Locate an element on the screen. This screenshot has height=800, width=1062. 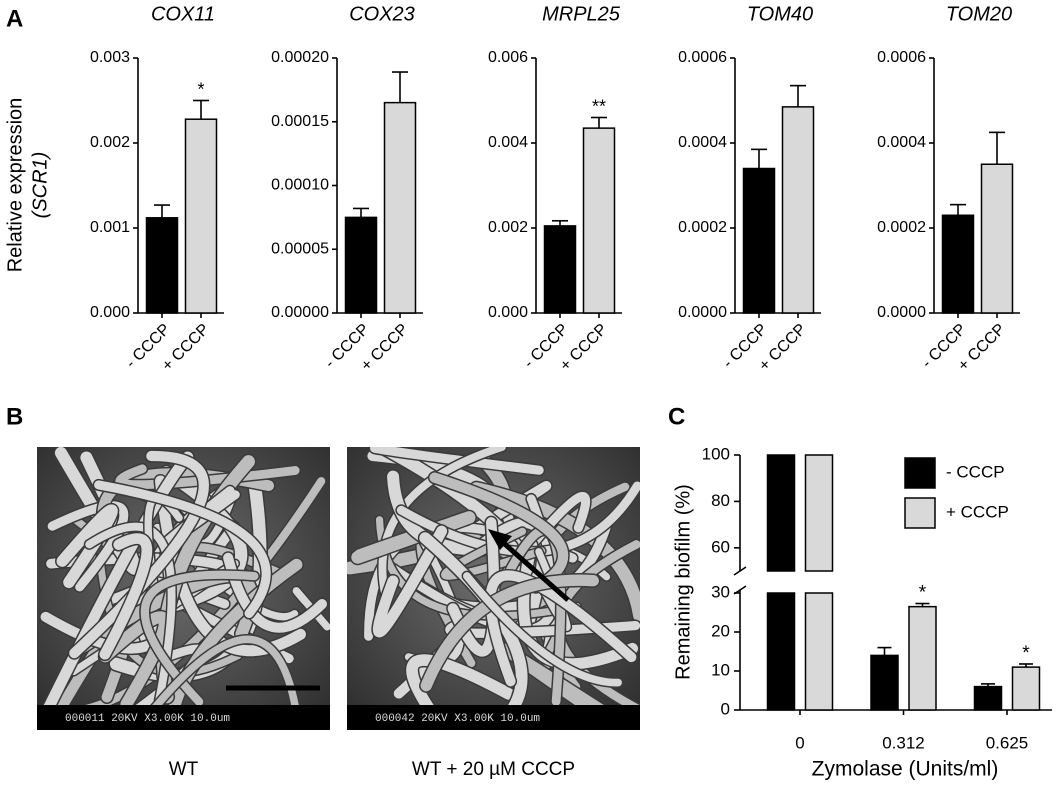
panel-label: C is located at coordinates (676, 416).